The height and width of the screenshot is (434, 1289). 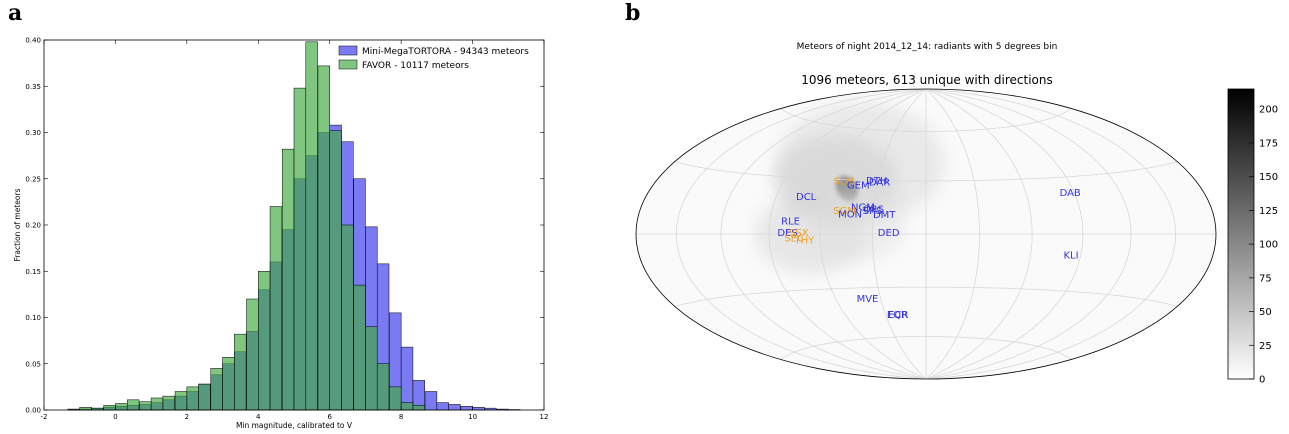 I want to click on shower-label-rle: RLE, so click(x=790, y=221).